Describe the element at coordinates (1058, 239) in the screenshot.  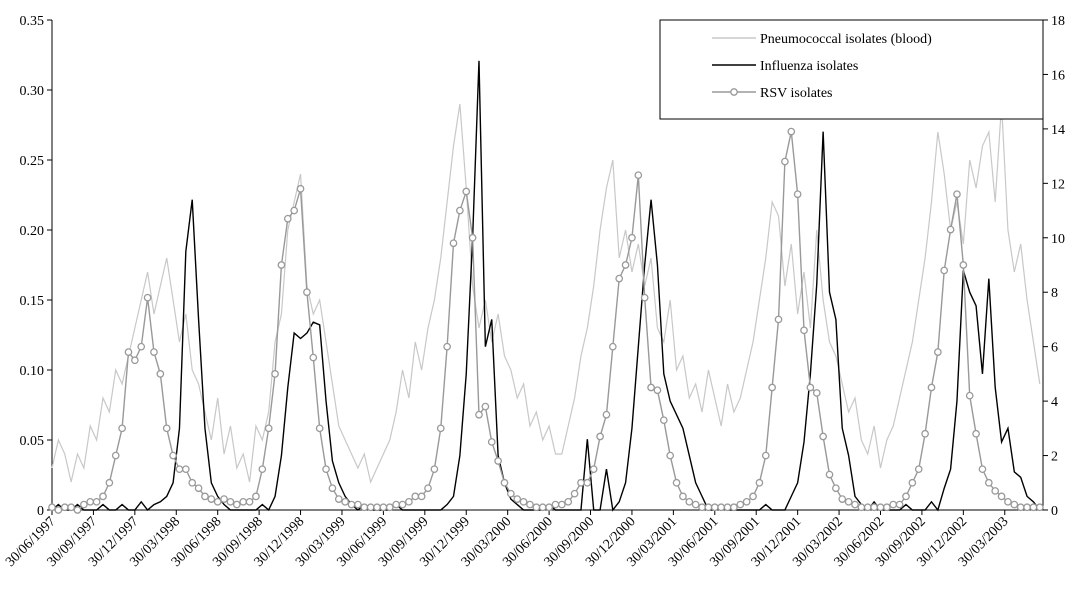
I see `y2-tick-label: 10` at that location.